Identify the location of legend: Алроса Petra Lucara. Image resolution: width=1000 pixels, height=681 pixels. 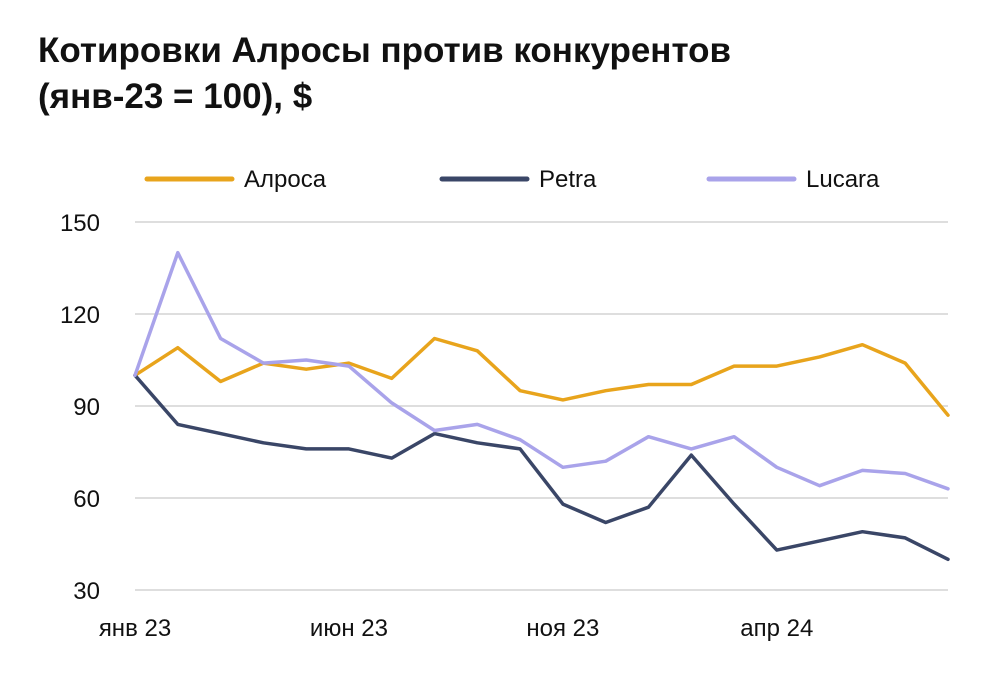
(512, 179).